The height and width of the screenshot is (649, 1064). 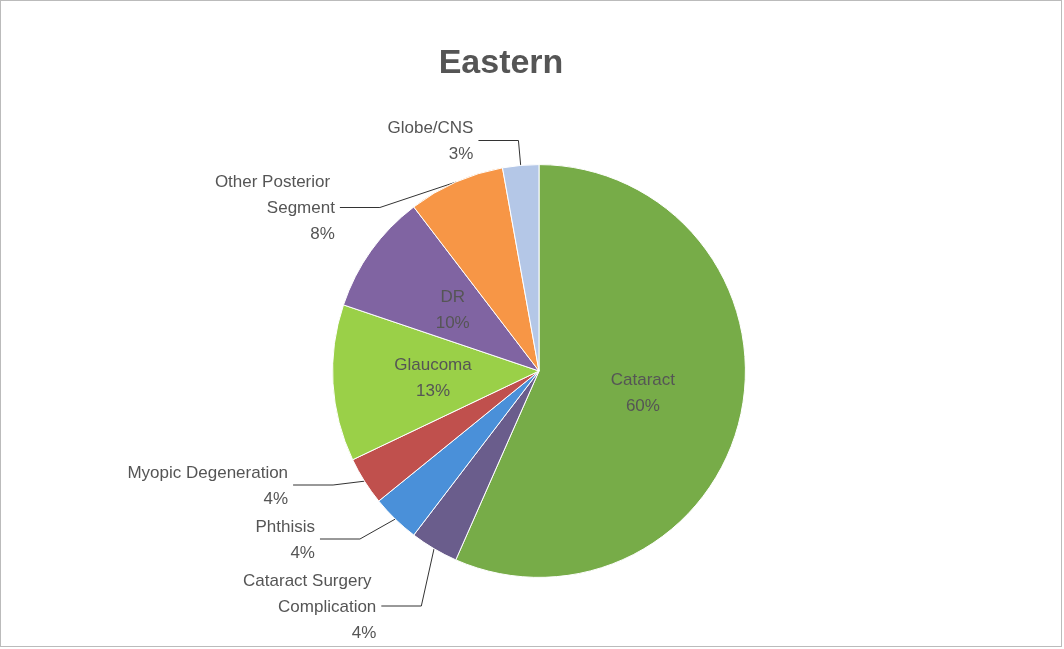 What do you see at coordinates (642, 406) in the screenshot?
I see `data-label: 60%` at bounding box center [642, 406].